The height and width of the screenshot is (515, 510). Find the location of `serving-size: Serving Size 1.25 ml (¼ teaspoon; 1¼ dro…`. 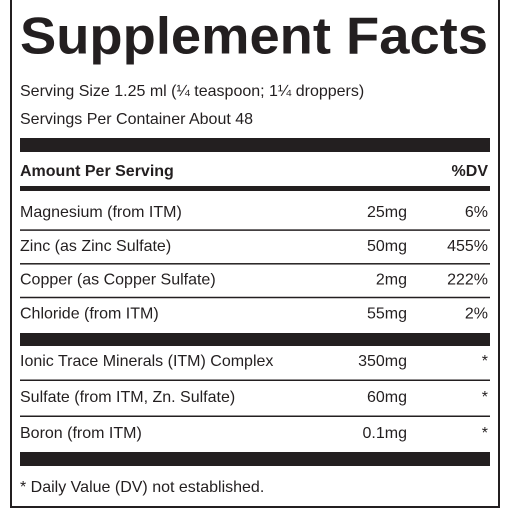

serving-size: Serving Size 1.25 ml (¼ teaspoon; 1¼ dro… is located at coordinates (192, 91).